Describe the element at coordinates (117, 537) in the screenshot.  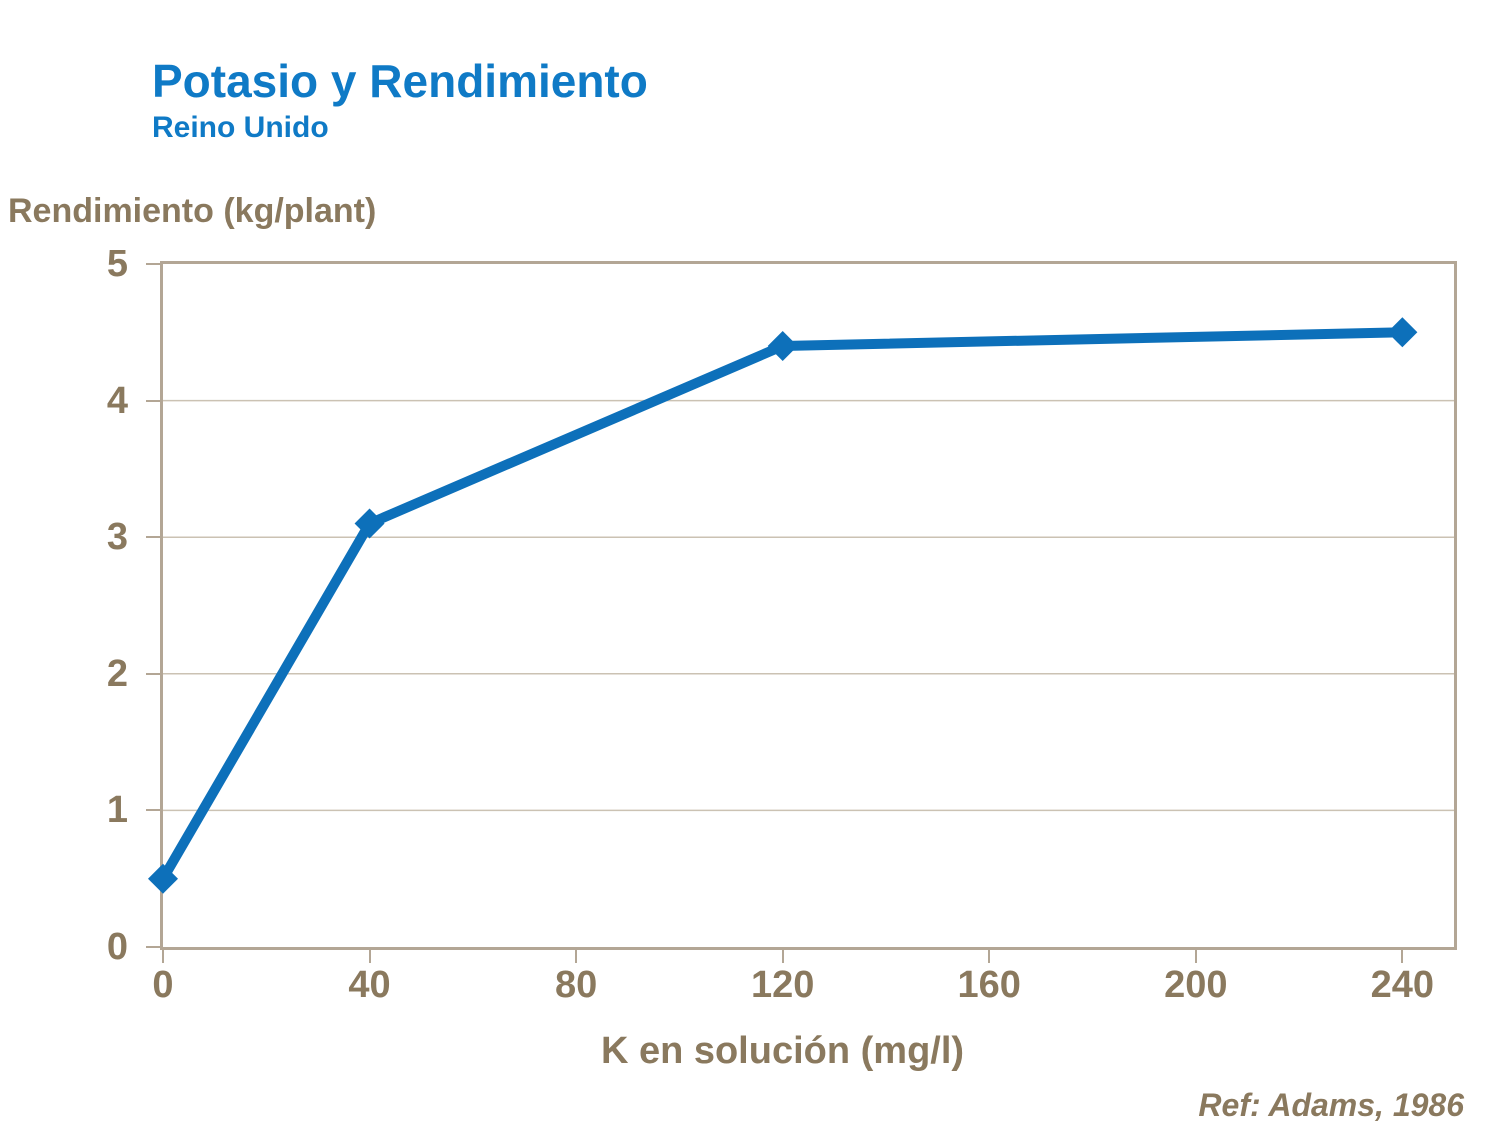
I see `y-tick-label: 3` at that location.